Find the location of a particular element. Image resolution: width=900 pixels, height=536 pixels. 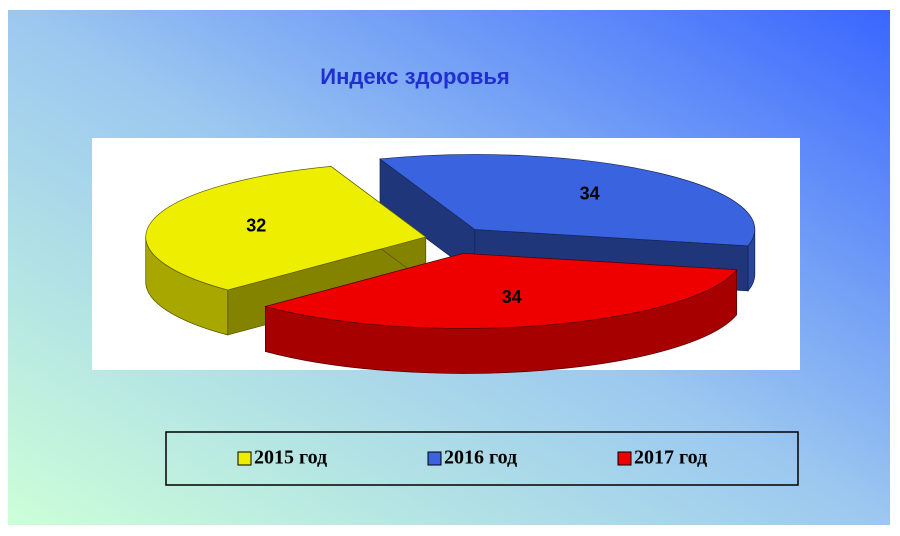

legend-label: 2017 год is located at coordinates (670, 458).